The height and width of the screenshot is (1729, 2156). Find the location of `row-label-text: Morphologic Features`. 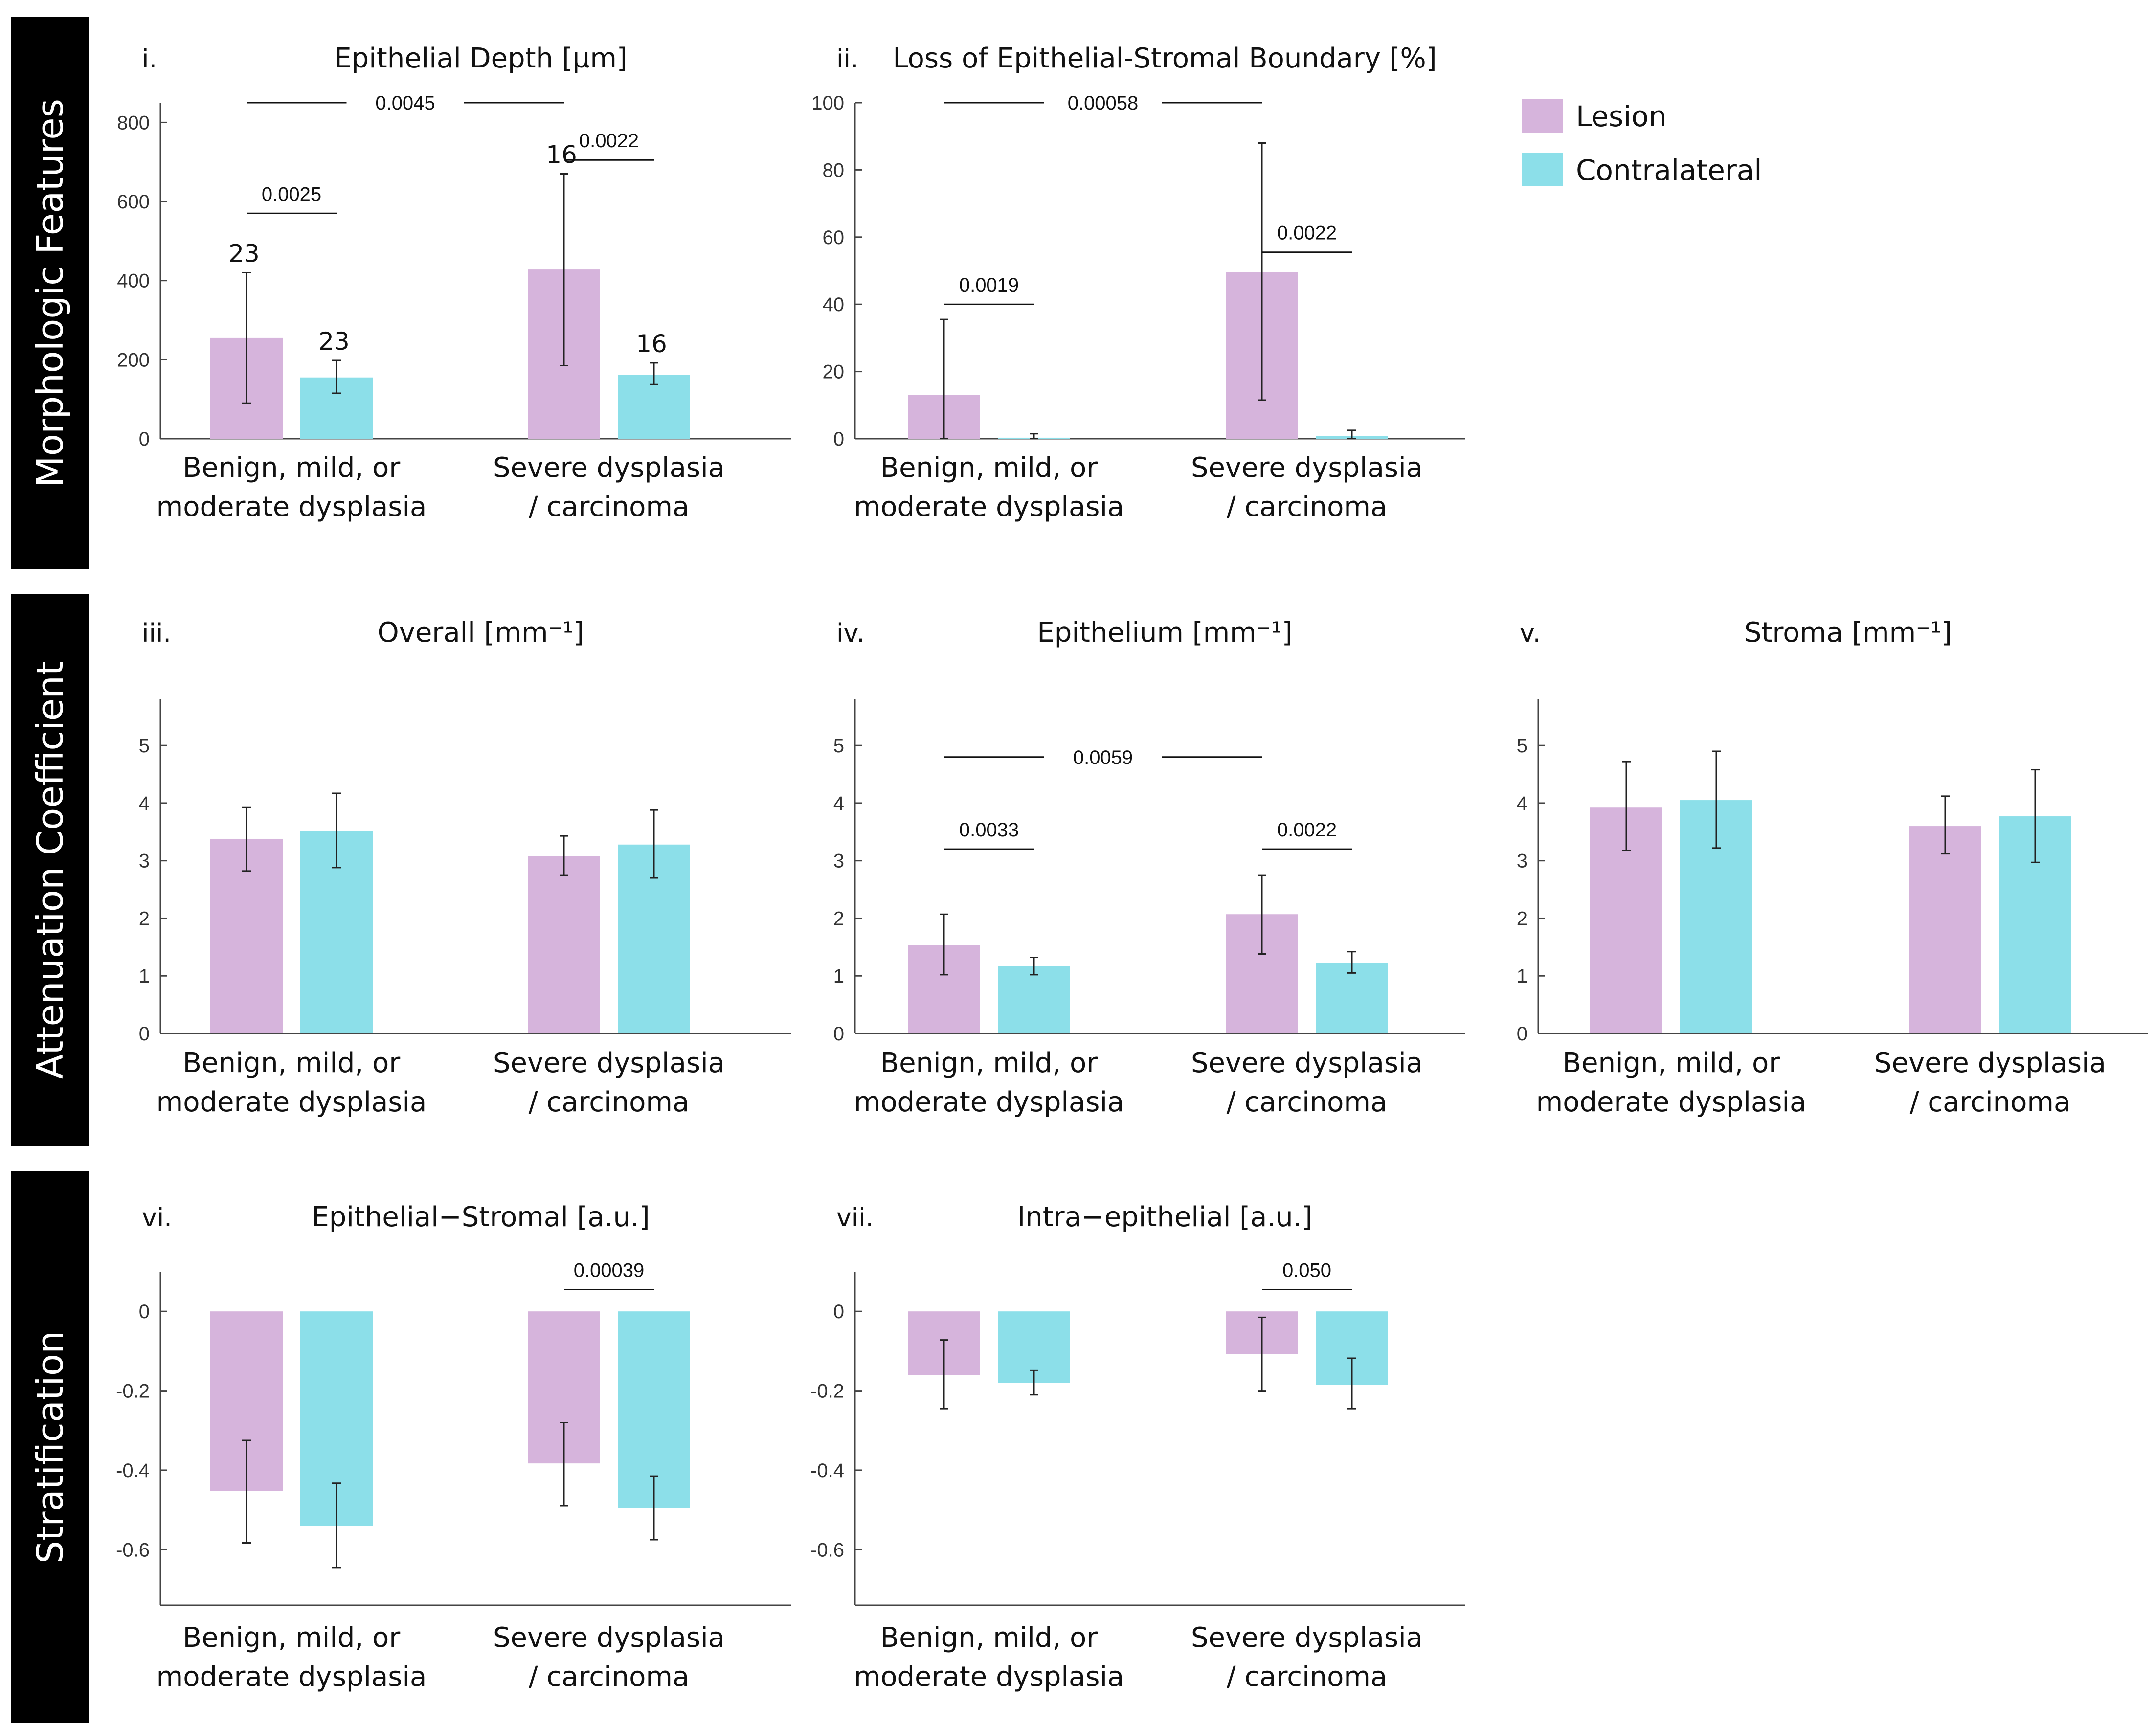

row-label-text: Morphologic Features is located at coordinates (50, 293).